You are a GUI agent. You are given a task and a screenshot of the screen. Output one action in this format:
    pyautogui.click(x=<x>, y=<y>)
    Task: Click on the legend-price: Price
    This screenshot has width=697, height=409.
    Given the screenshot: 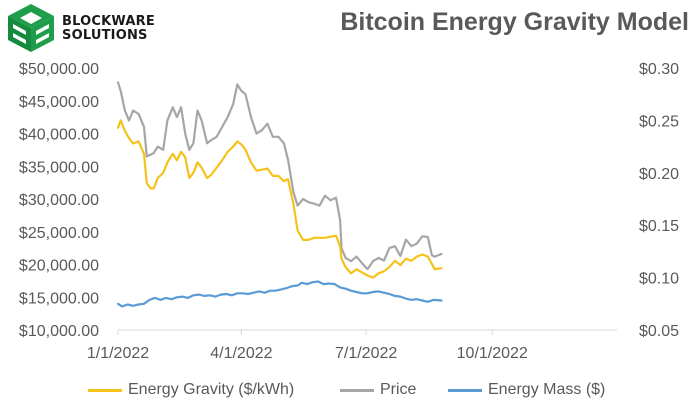 What is the action you would take?
    pyautogui.click(x=378, y=390)
    